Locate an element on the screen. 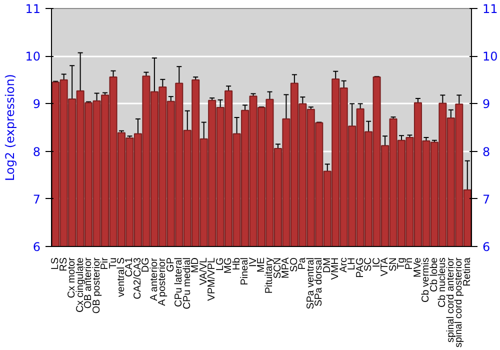  y2-tick-label: 10 is located at coordinates (490, 57).